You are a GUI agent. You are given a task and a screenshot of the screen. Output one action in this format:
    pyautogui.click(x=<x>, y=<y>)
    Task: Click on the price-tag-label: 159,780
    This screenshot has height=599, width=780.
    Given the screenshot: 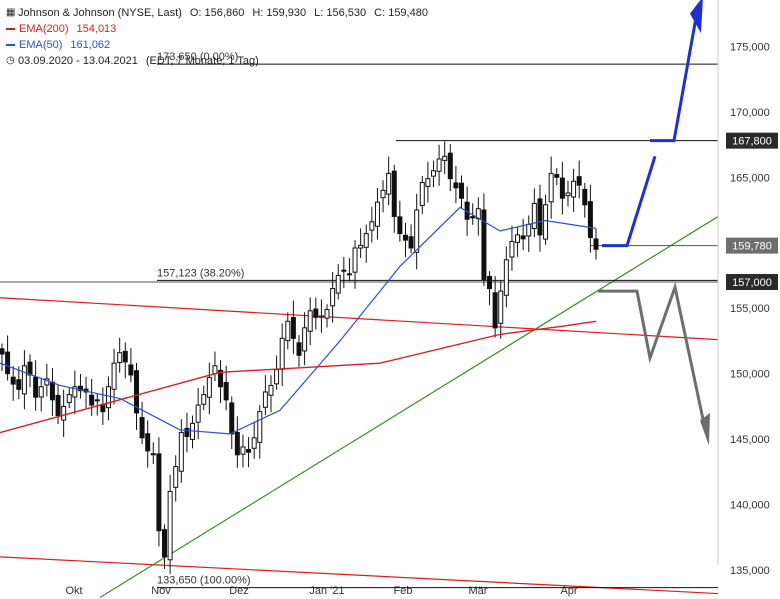 What is the action you would take?
    pyautogui.click(x=752, y=247)
    